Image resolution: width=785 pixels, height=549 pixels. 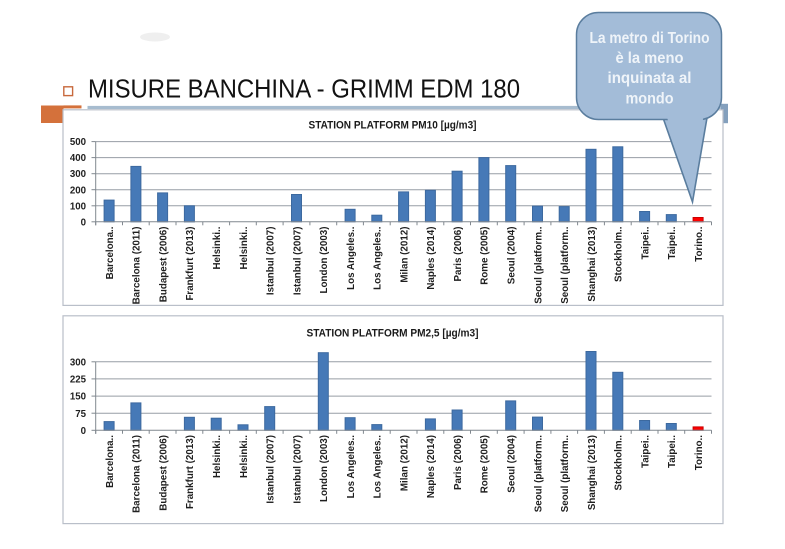 What do you see at coordinates (650, 58) in the screenshot?
I see `svg-text: è la meno` at bounding box center [650, 58].